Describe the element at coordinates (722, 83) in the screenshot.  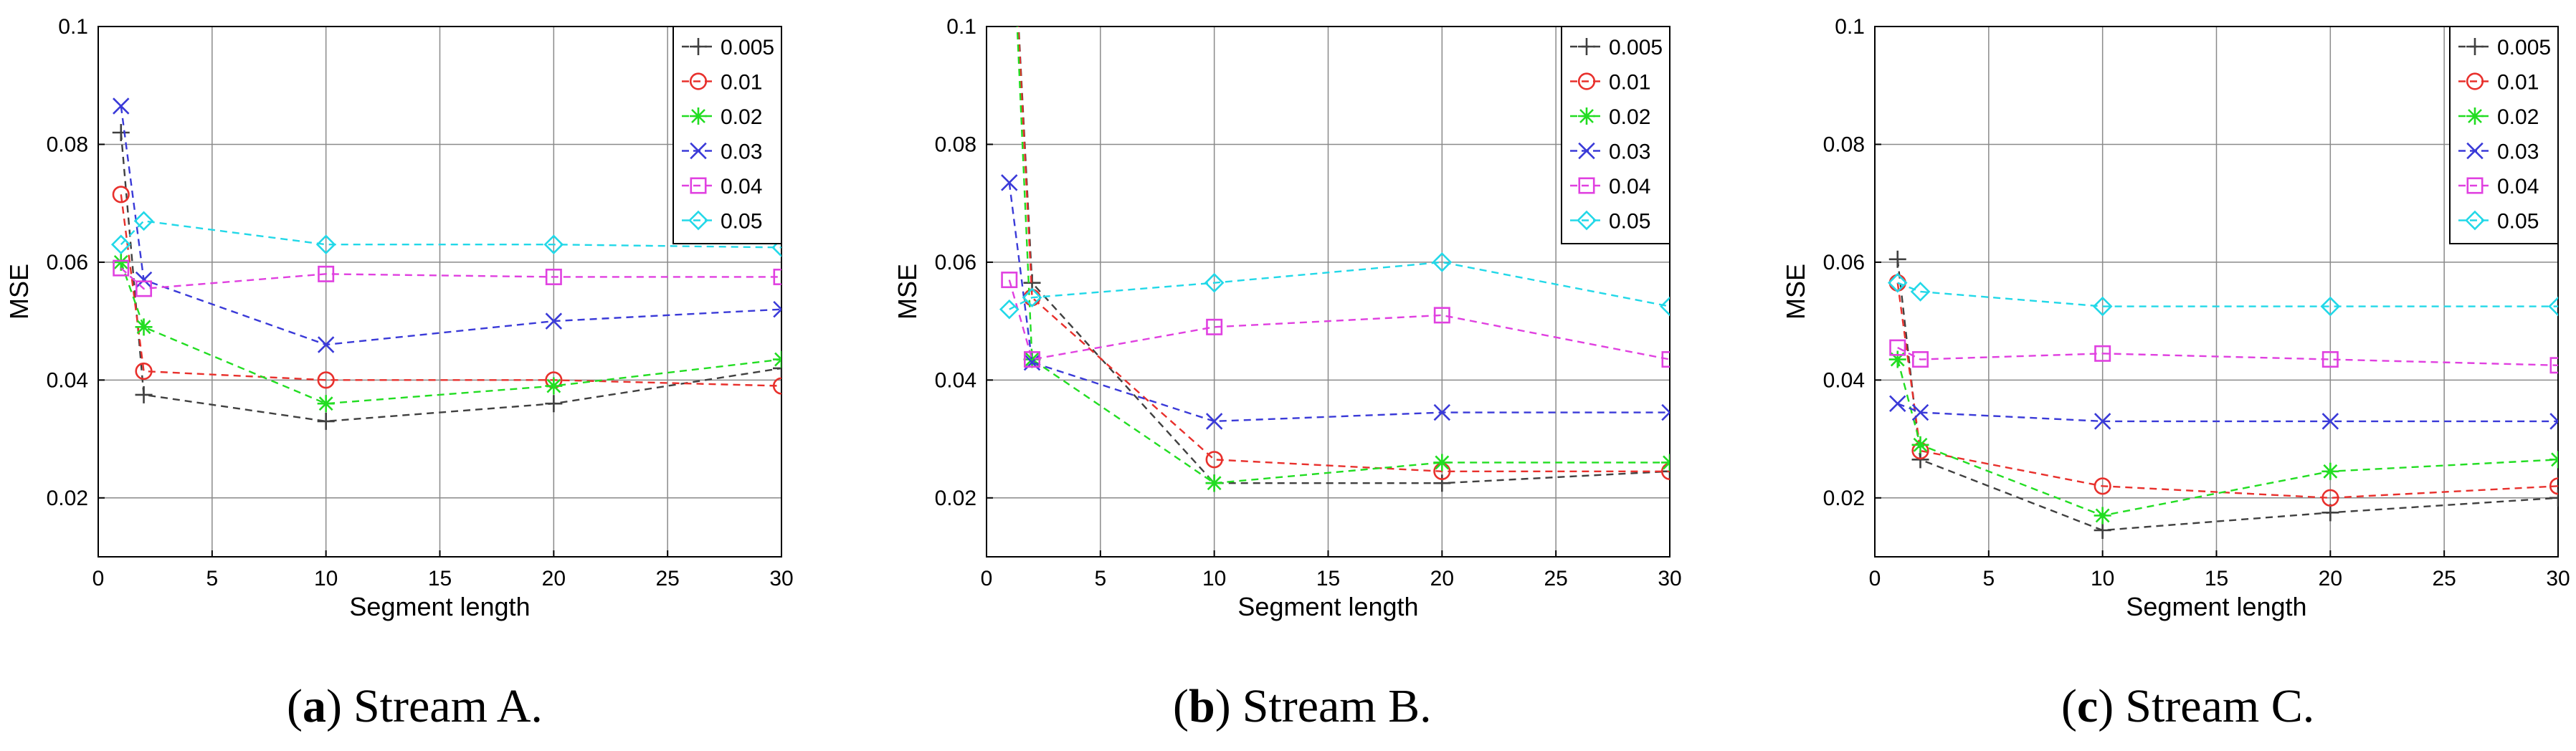
I see `legend-item: 0.01` at that location.